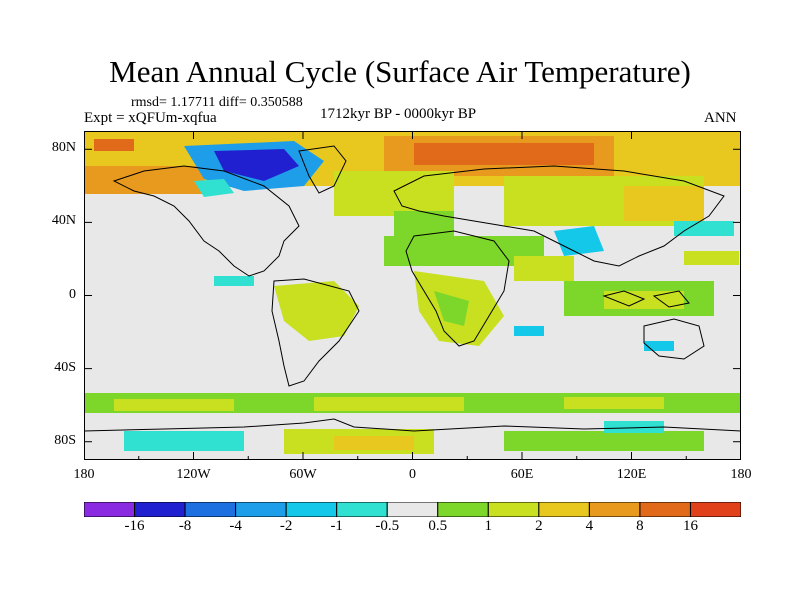  What do you see at coordinates (206, 221) in the screenshot?
I see `north-america-coast` at bounding box center [206, 221].